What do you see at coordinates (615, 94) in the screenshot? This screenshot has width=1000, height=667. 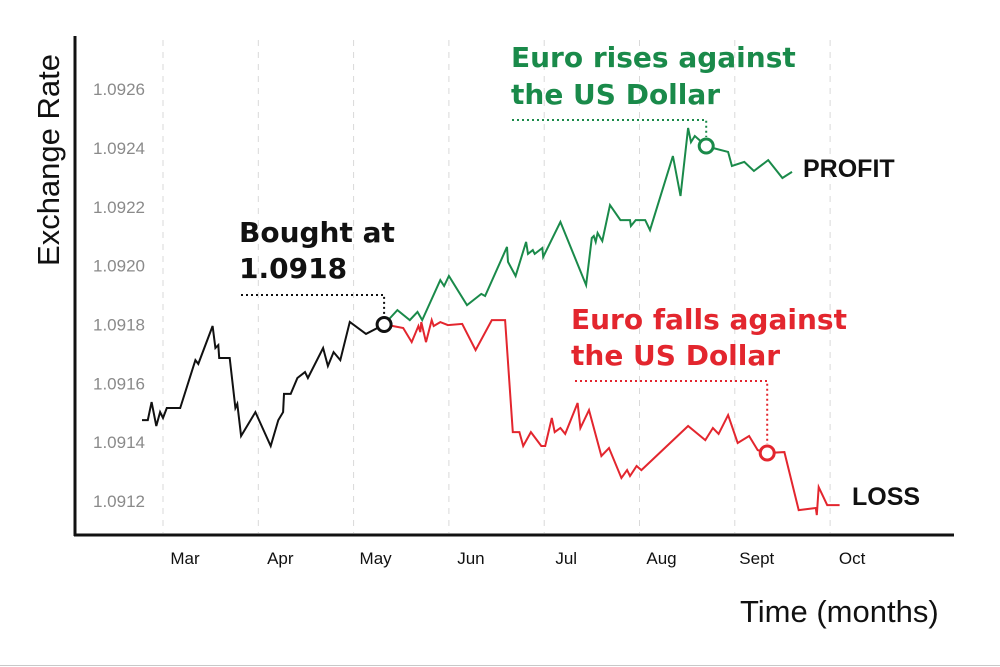 I see `annotation-rise-line2: the US Dollar` at bounding box center [615, 94].